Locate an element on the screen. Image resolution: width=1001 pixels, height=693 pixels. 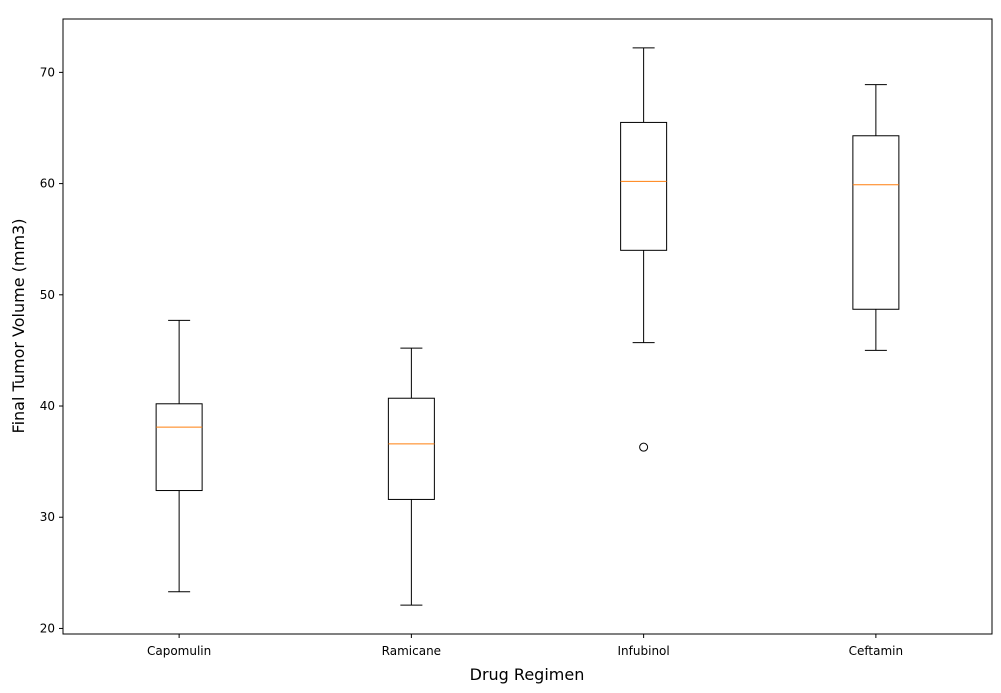
y-tick-label: 50 is located at coordinates (47, 295).